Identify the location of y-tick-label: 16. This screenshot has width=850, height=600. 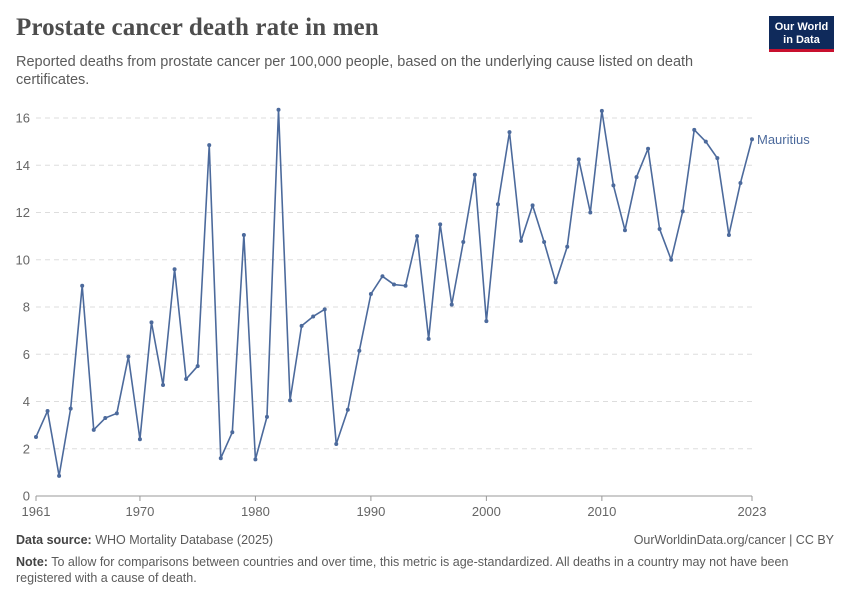
(23, 118).